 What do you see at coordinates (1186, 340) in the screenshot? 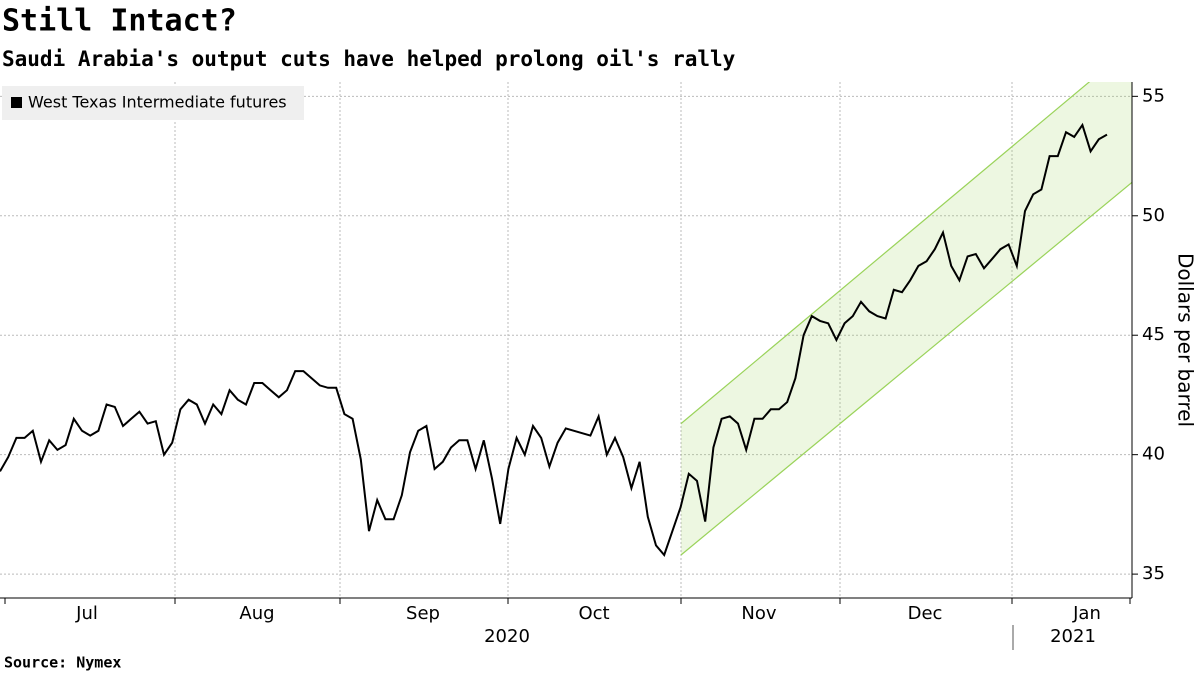
I see `y-axis-title: Dollars per barrel` at bounding box center [1186, 340].